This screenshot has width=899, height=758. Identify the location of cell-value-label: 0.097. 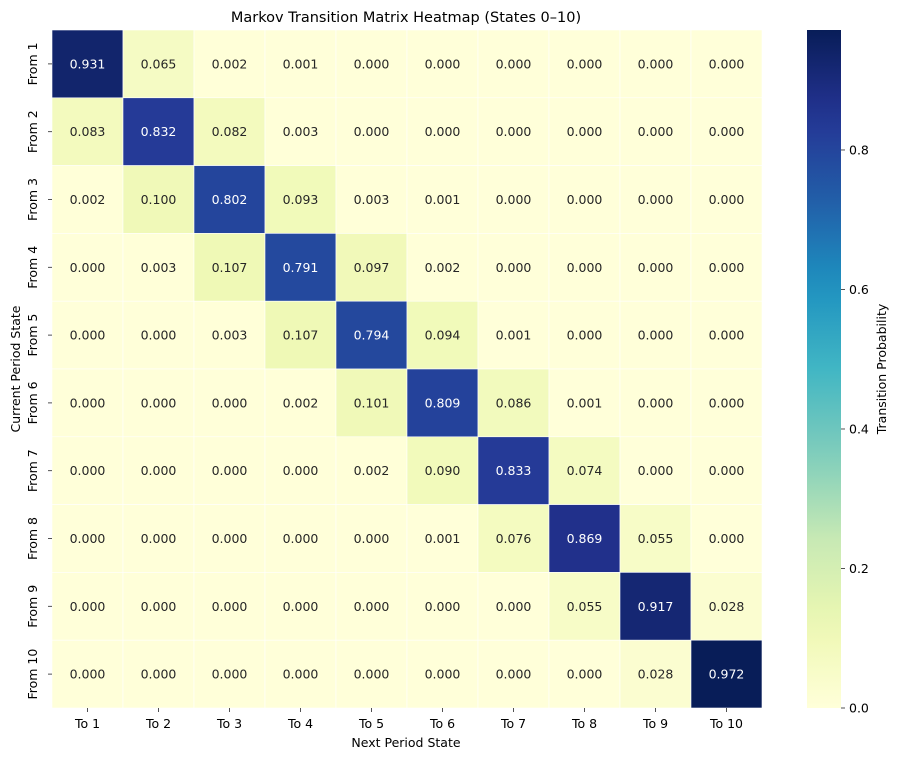
(372, 267).